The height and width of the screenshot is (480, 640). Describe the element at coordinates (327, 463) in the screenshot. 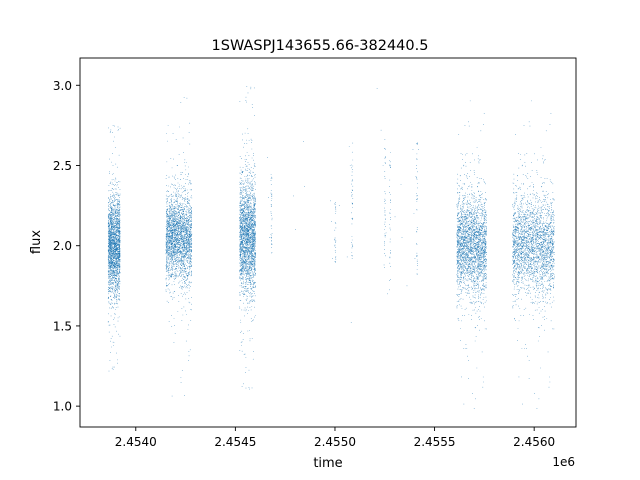

I see `x-axis-label: time` at that location.